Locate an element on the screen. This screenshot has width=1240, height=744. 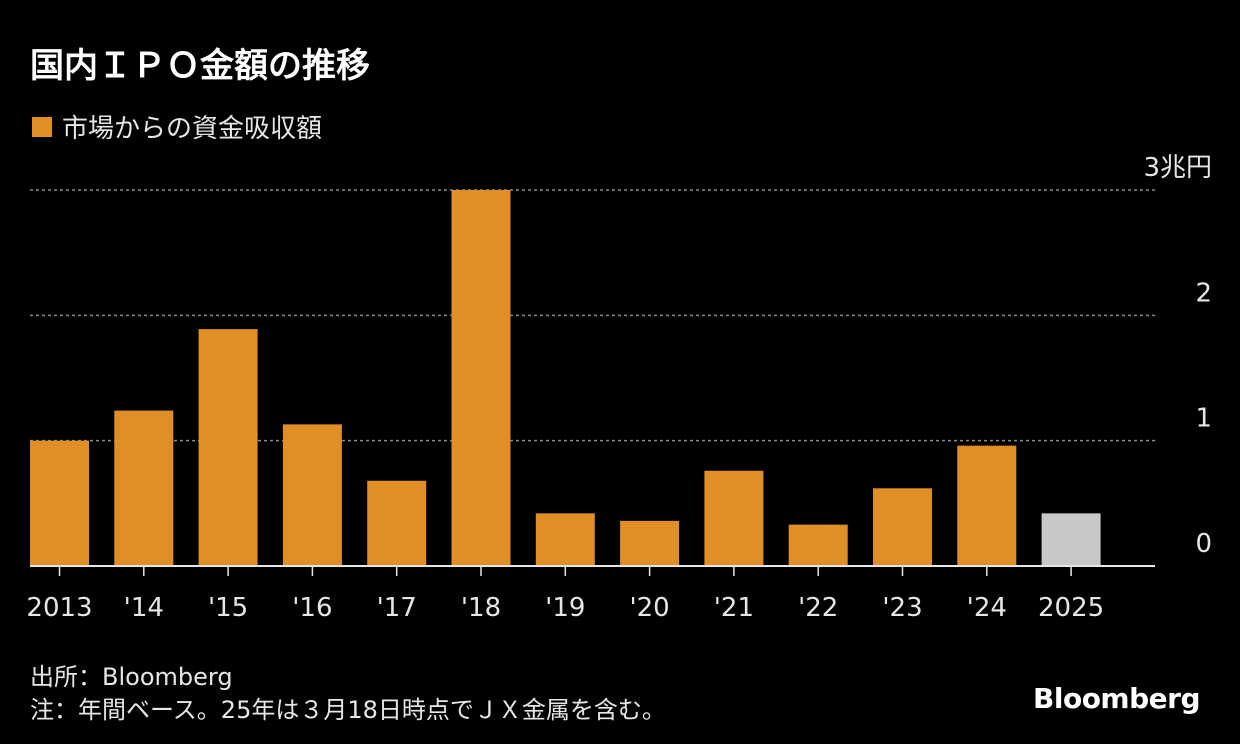
x-tick-label: '14 is located at coordinates (144, 608).